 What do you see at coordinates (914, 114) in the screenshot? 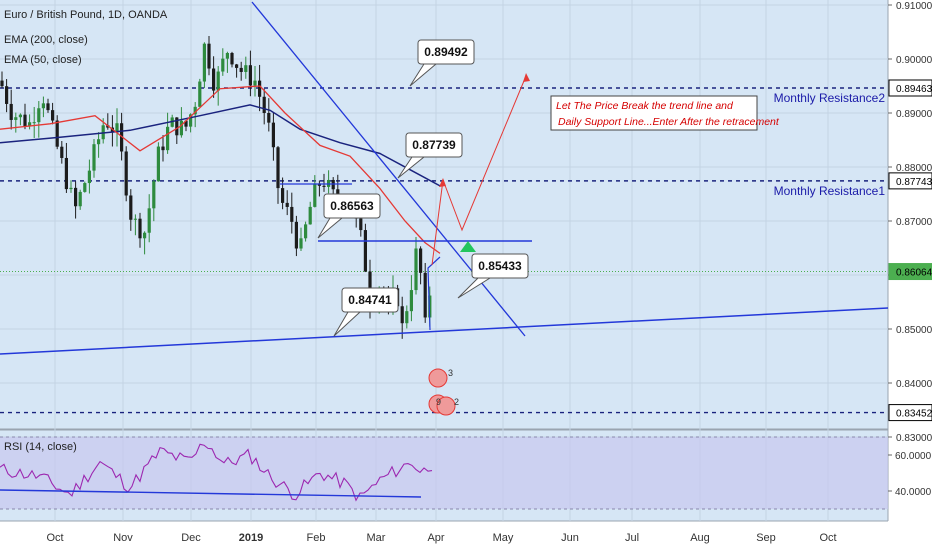
I see `price-tick-label: 0.89000` at bounding box center [914, 114].